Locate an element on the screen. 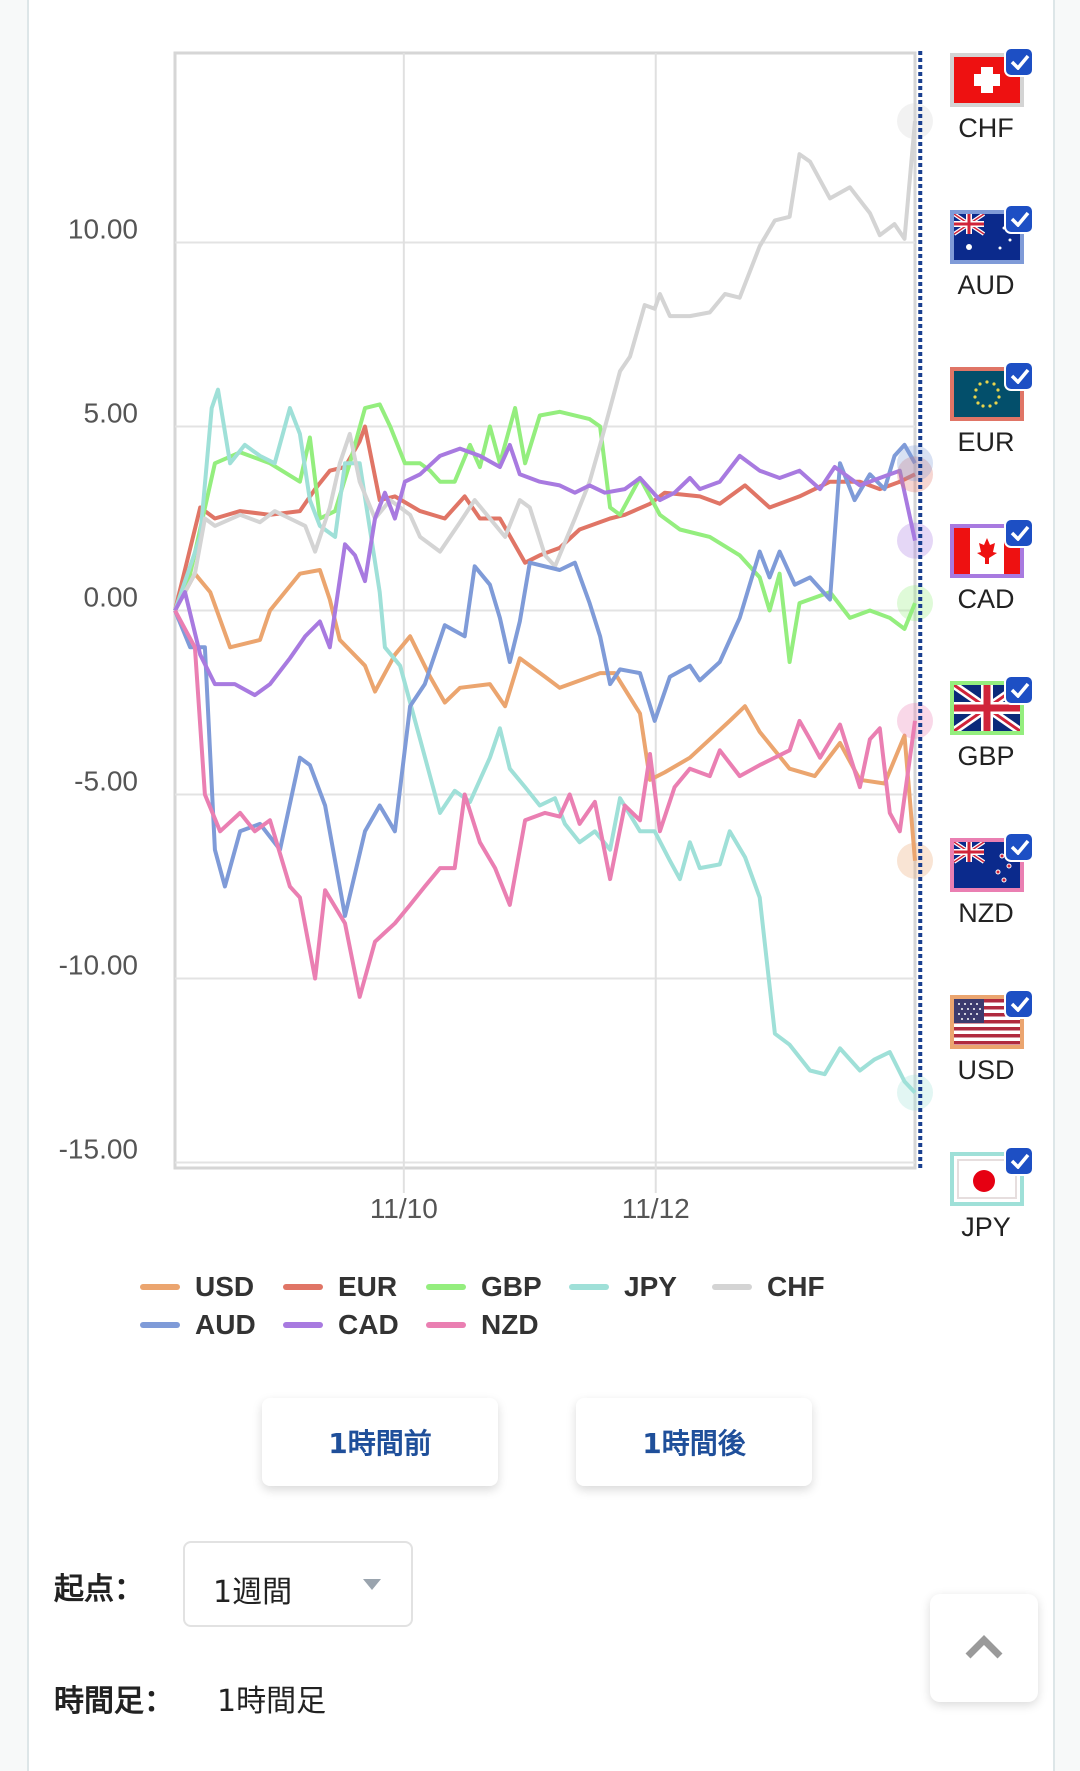 Image resolution: width=1080 pixels, height=1771 pixels. page-gutter-left is located at coordinates (14, 885).